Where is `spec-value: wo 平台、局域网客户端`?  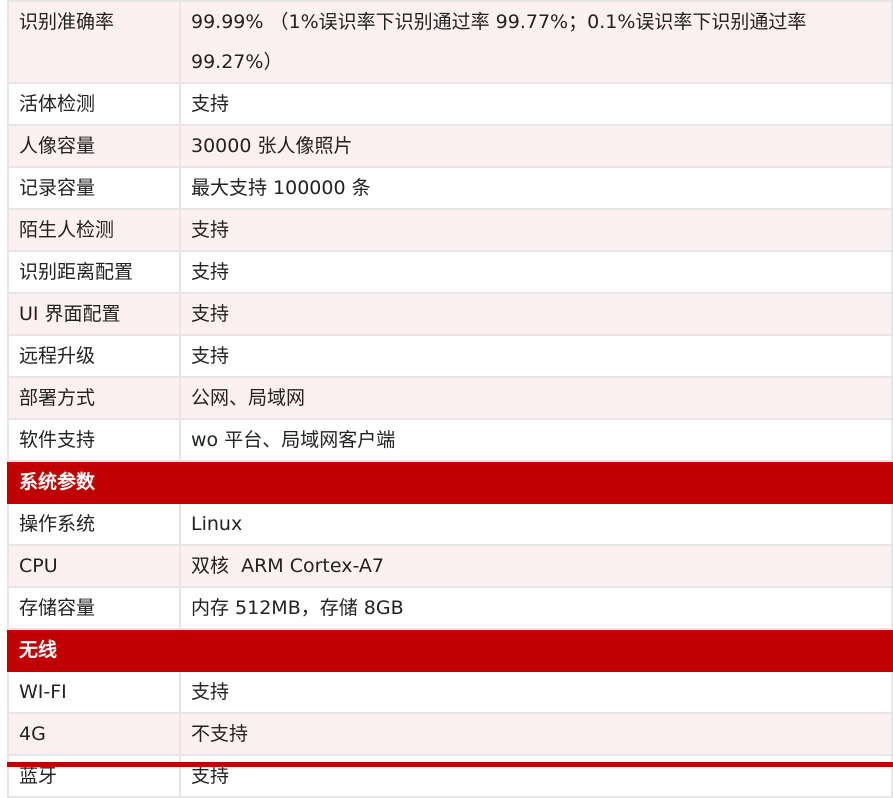 spec-value: wo 平台、局域网客户端 is located at coordinates (536, 440).